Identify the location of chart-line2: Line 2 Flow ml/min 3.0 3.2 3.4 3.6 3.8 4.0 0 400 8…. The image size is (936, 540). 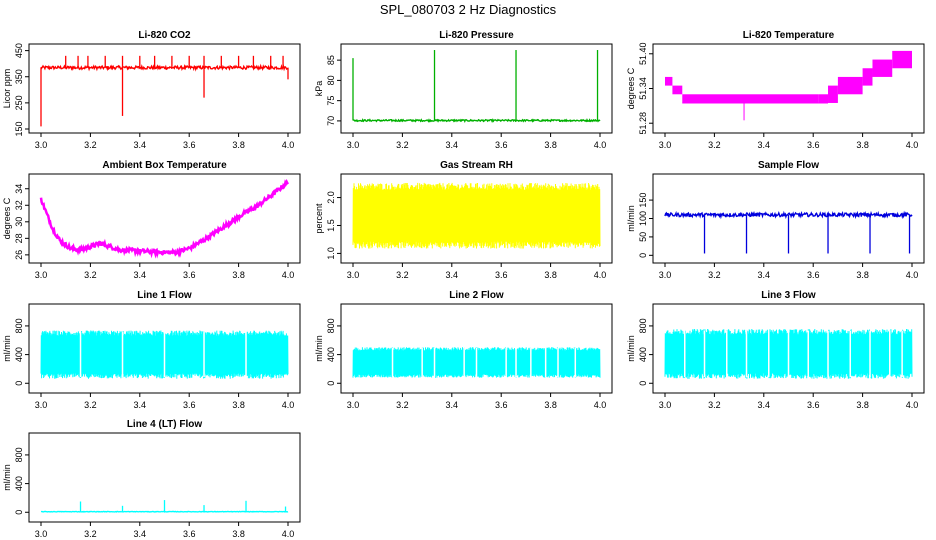
(463, 350).